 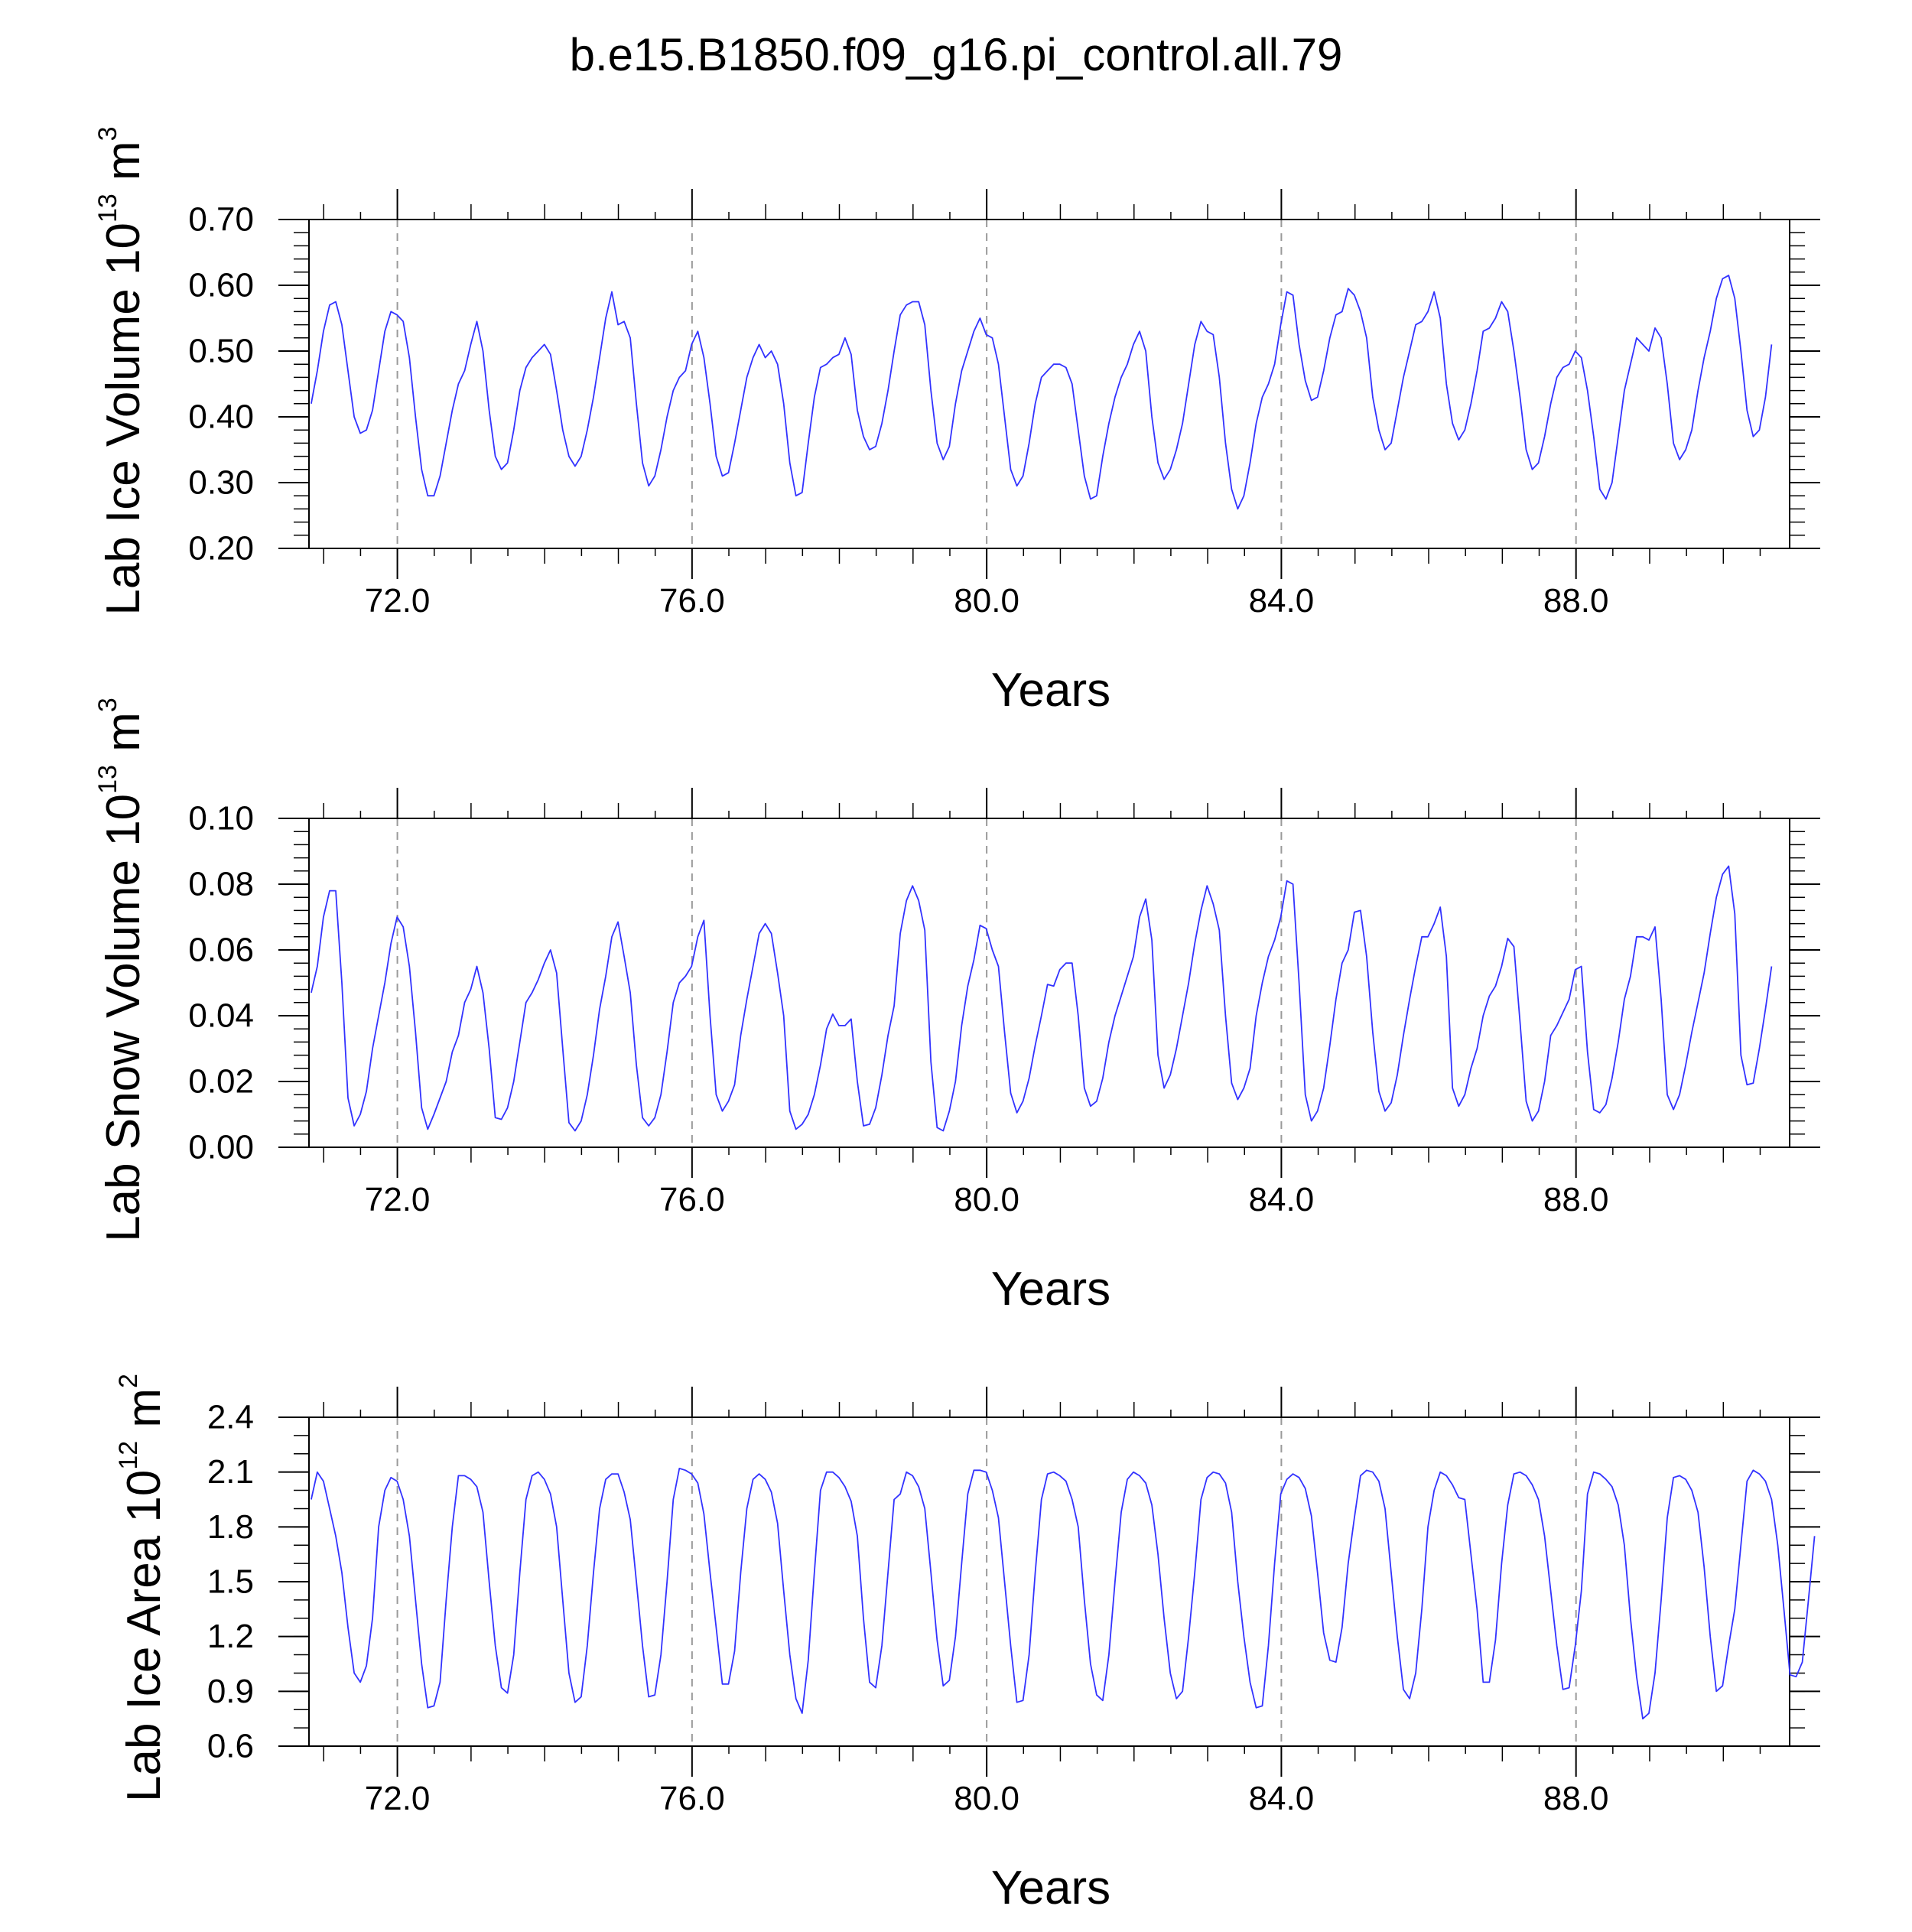 What do you see at coordinates (231, 1582) in the screenshot?
I see `y-tick-label: 1.5` at bounding box center [231, 1582].